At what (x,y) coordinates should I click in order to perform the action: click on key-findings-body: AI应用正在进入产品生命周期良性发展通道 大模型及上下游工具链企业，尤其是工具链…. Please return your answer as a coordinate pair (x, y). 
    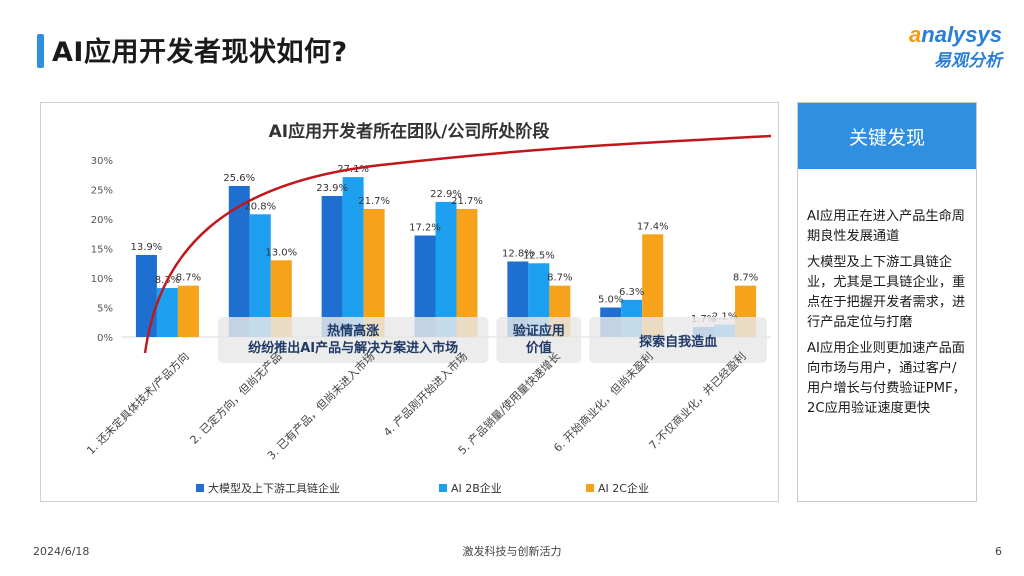
    Looking at the image, I should click on (887, 294).